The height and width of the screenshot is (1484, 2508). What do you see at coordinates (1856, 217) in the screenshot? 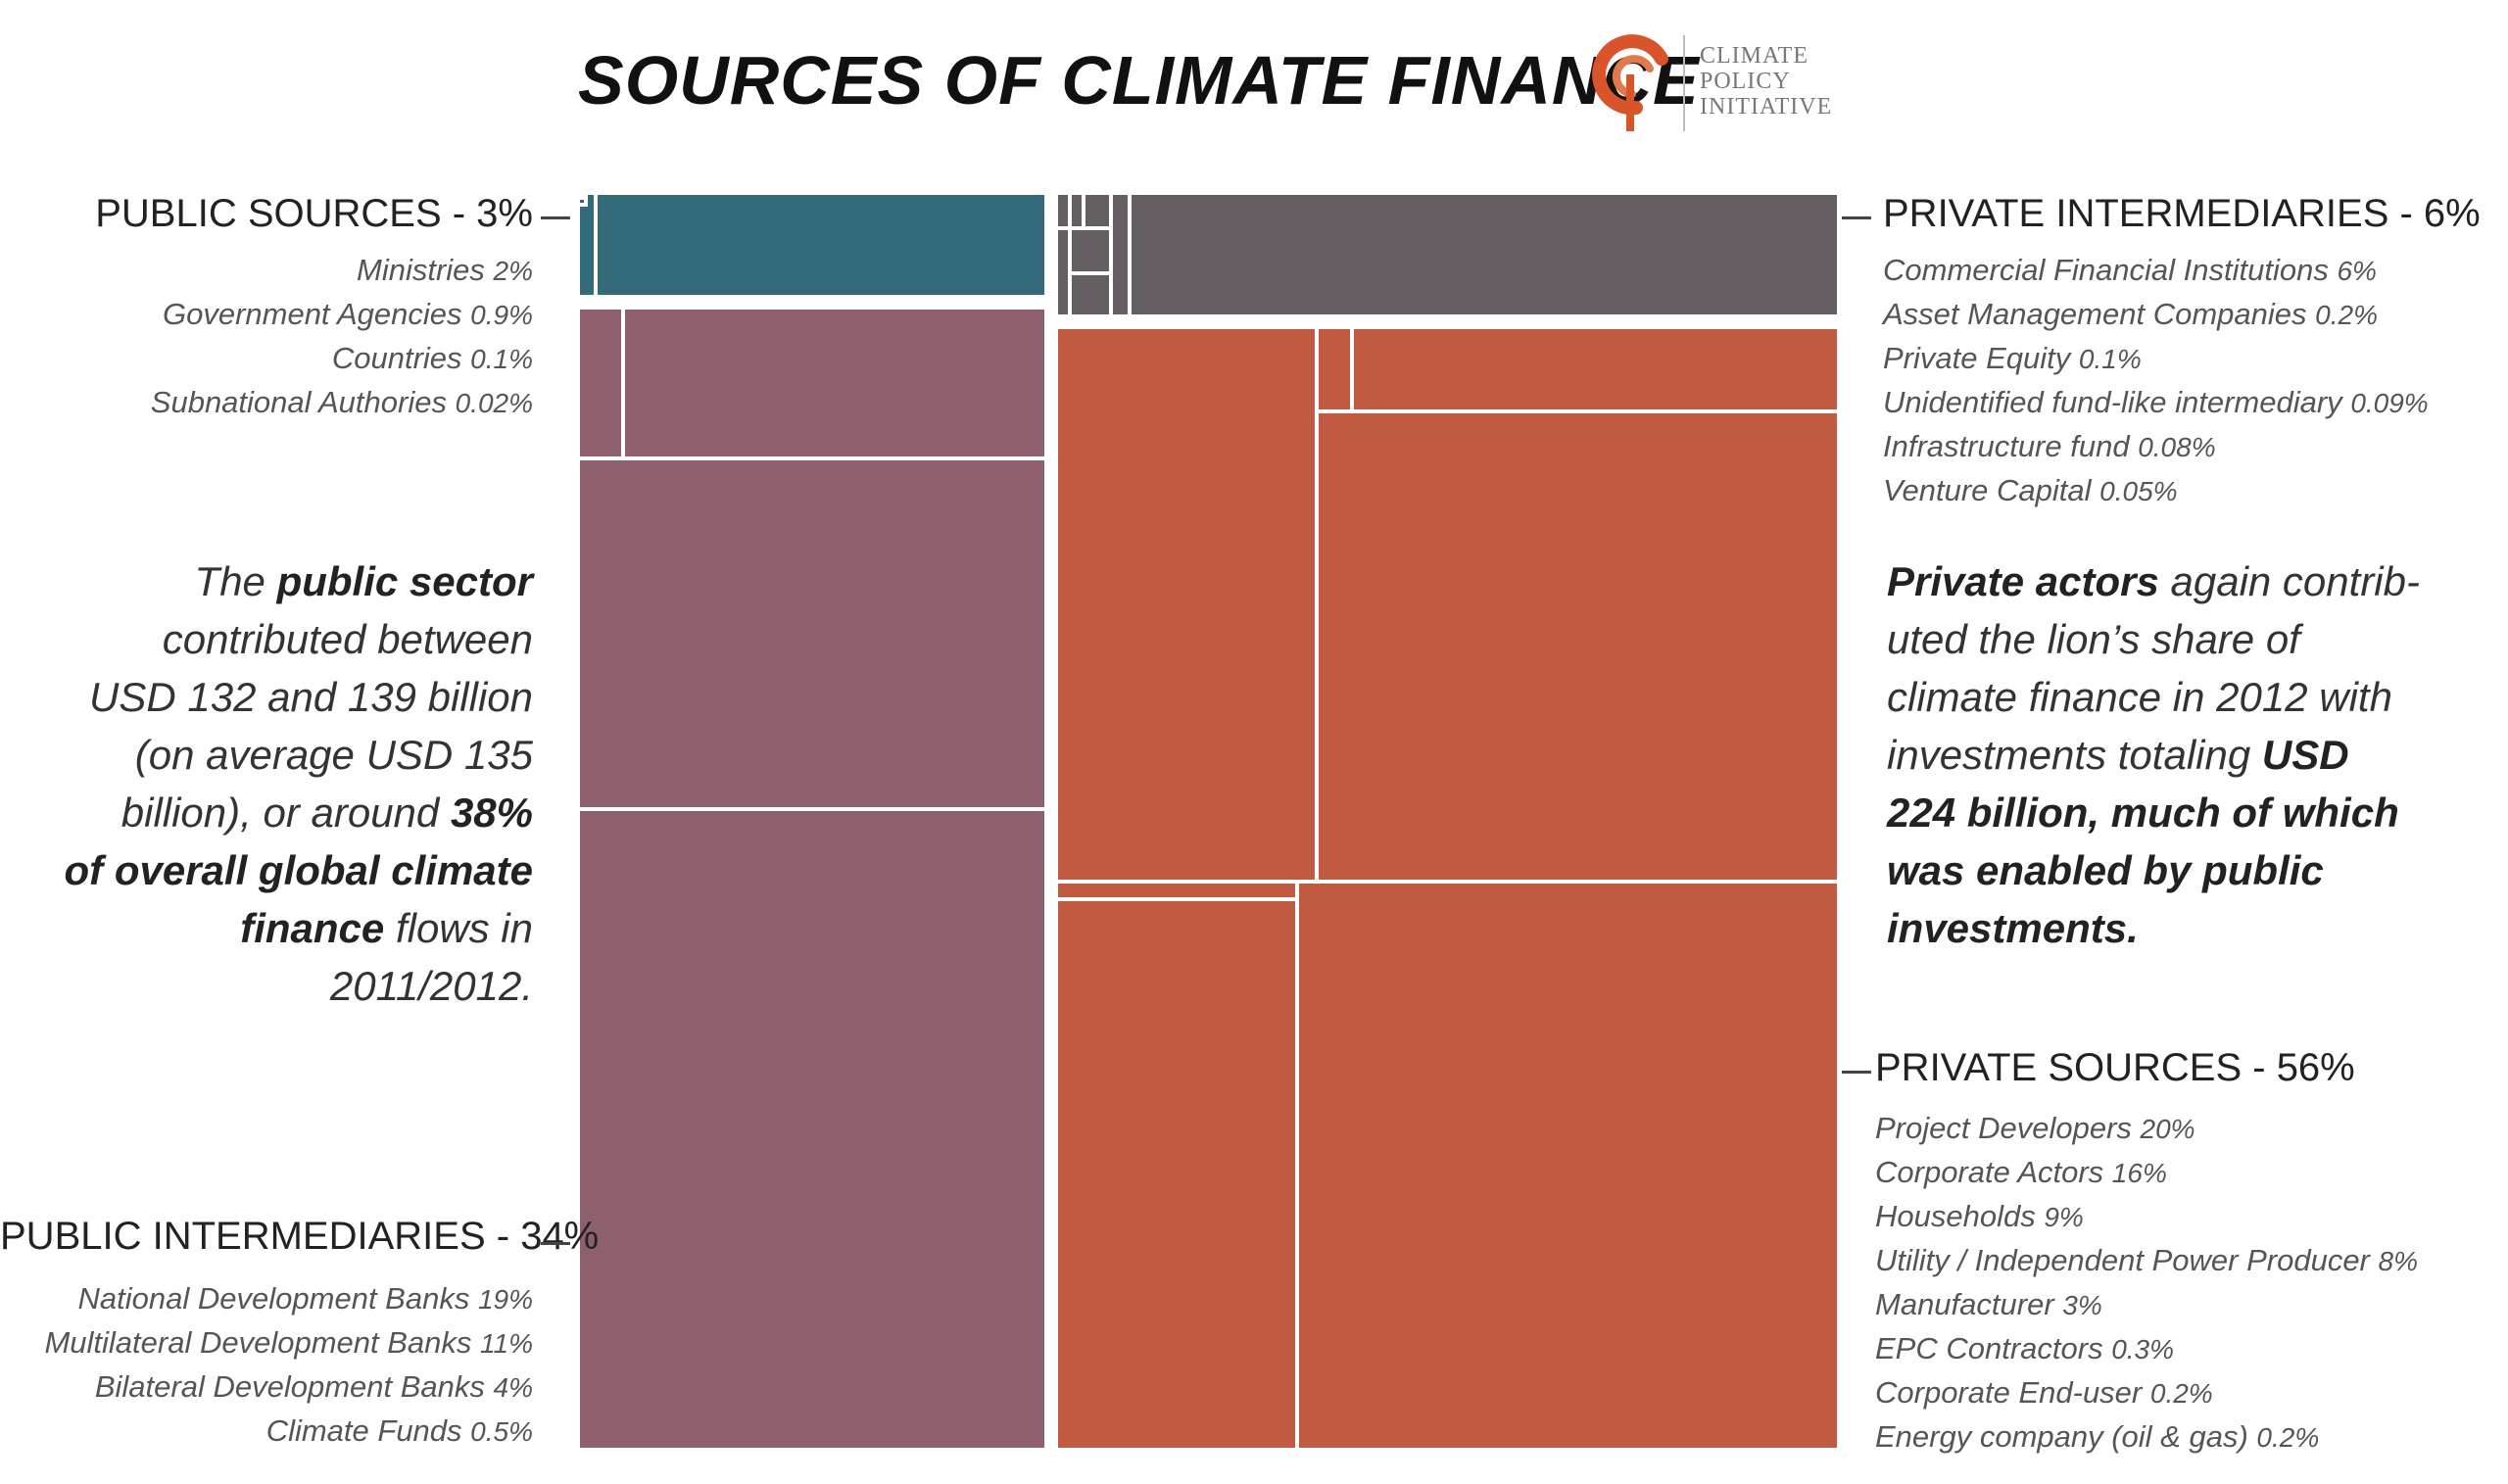
I see `leader-line-private-intermediaries` at bounding box center [1856, 217].